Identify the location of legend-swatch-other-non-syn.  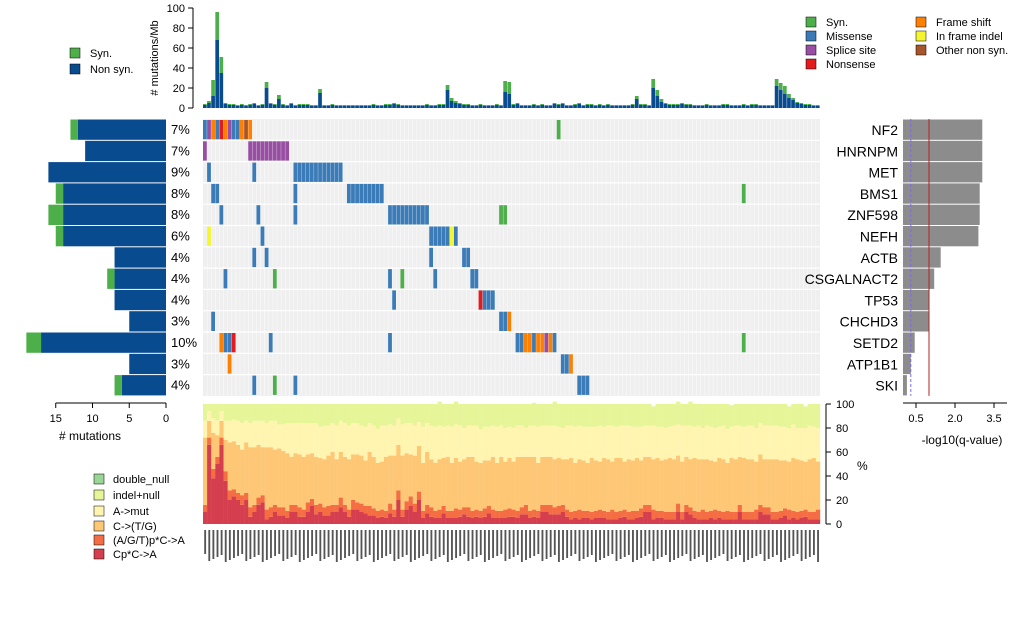
(921, 50).